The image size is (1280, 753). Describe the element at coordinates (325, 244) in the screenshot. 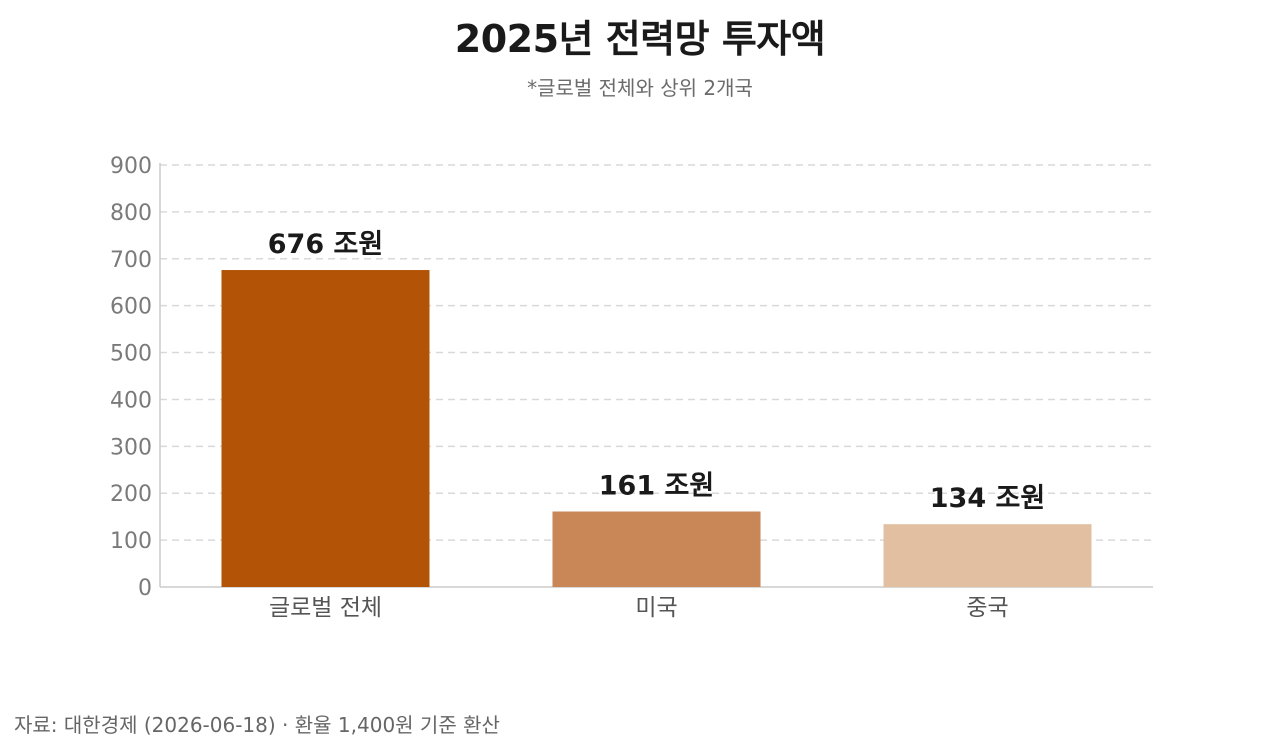

I see `data-label: 676 조원` at that location.